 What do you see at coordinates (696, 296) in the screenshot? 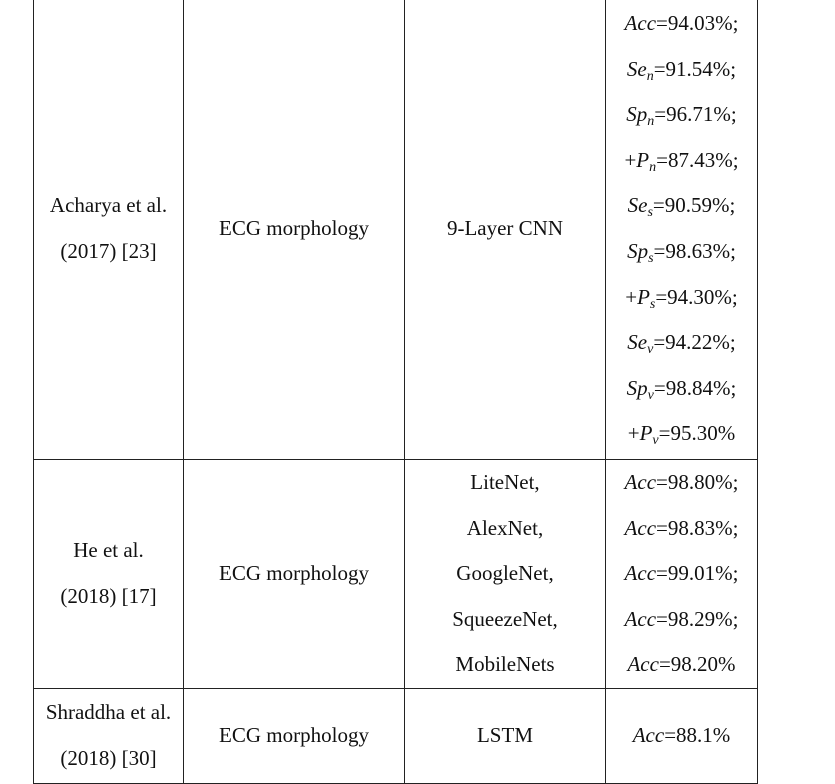
I see `metric-value: =94.30%;` at bounding box center [696, 296].